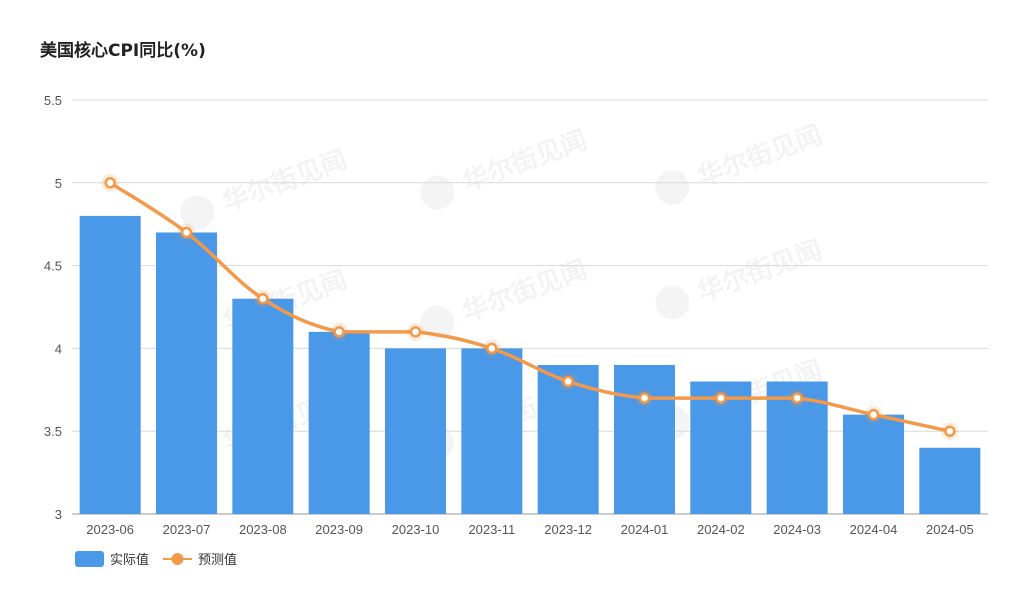 The height and width of the screenshot is (590, 1024). What do you see at coordinates (950, 529) in the screenshot?
I see `x-tick-label: 2024-05` at bounding box center [950, 529].